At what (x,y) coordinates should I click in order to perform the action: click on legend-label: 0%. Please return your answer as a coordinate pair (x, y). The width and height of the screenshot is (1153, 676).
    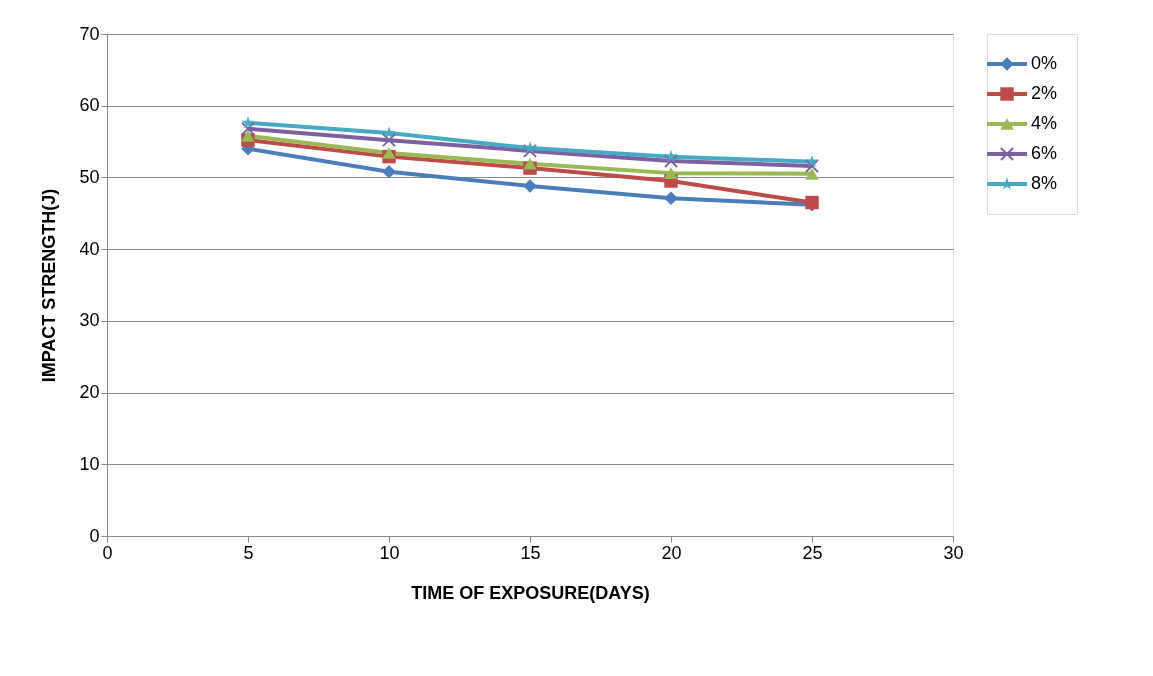
    Looking at the image, I should click on (1044, 63).